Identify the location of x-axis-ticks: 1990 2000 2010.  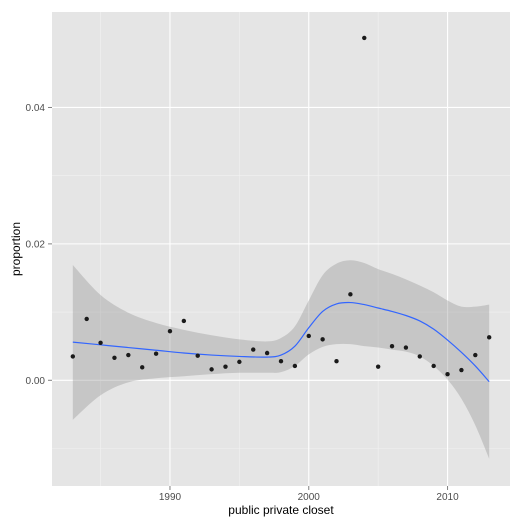
(309, 494).